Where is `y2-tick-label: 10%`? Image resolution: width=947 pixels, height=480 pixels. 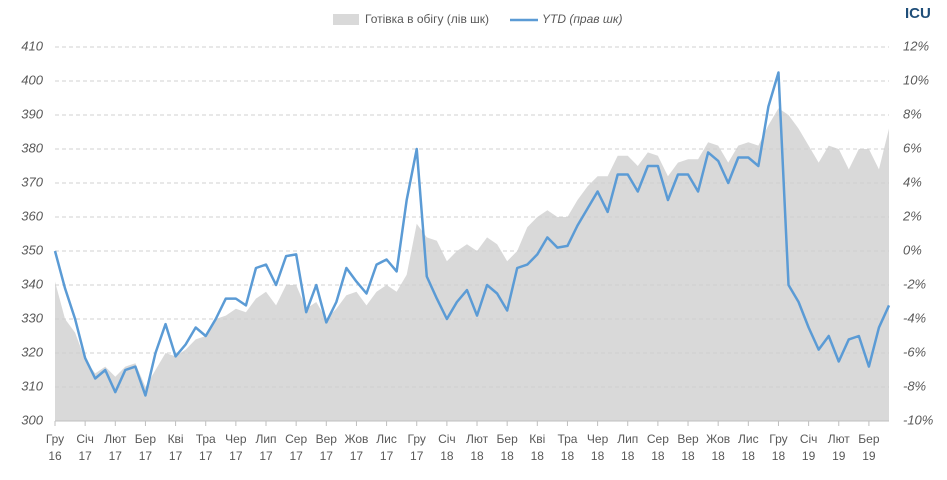 y2-tick-label: 10% is located at coordinates (916, 79).